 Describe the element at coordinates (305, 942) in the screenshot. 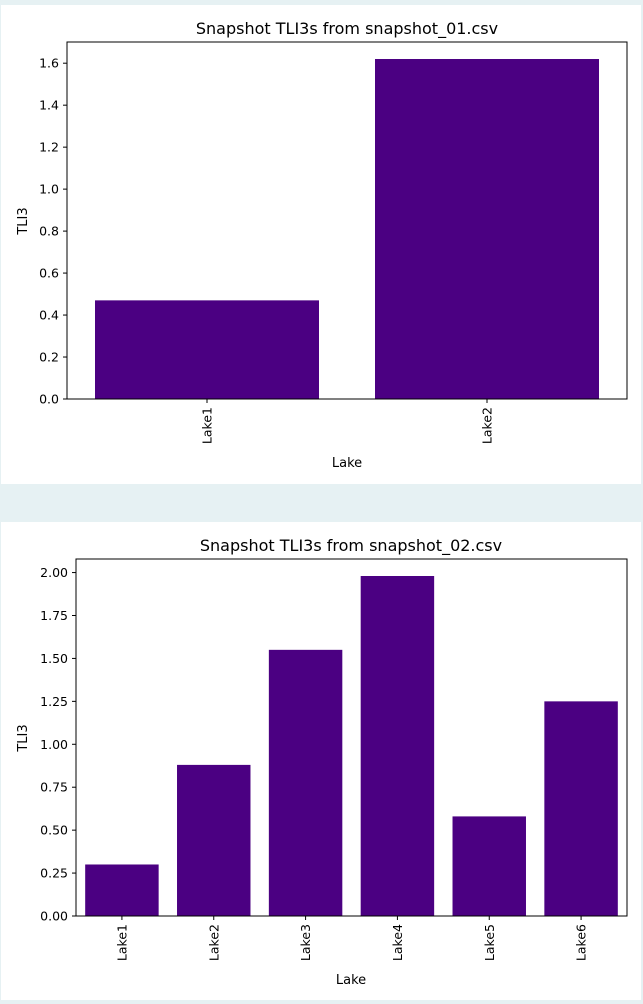

I see `chart-2-xtick-label: Lake3` at that location.